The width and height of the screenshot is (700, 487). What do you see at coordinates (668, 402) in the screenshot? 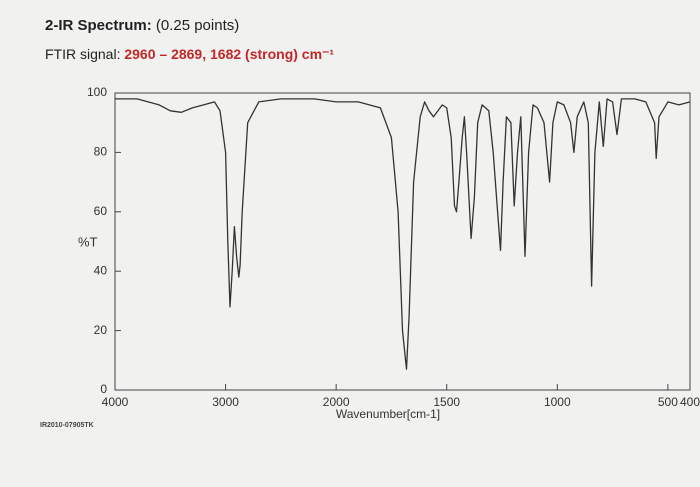
I see `x-tick-label: 500` at bounding box center [668, 402].